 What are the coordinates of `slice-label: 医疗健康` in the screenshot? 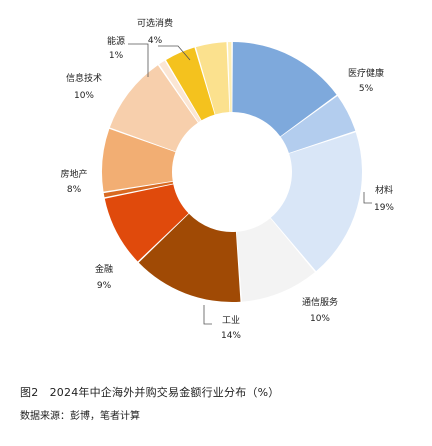 It's located at (366, 73).